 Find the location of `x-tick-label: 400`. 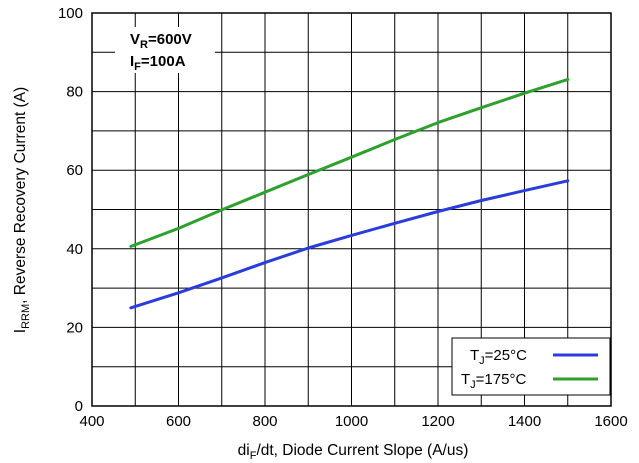

x-tick-label: 400 is located at coordinates (91, 421).